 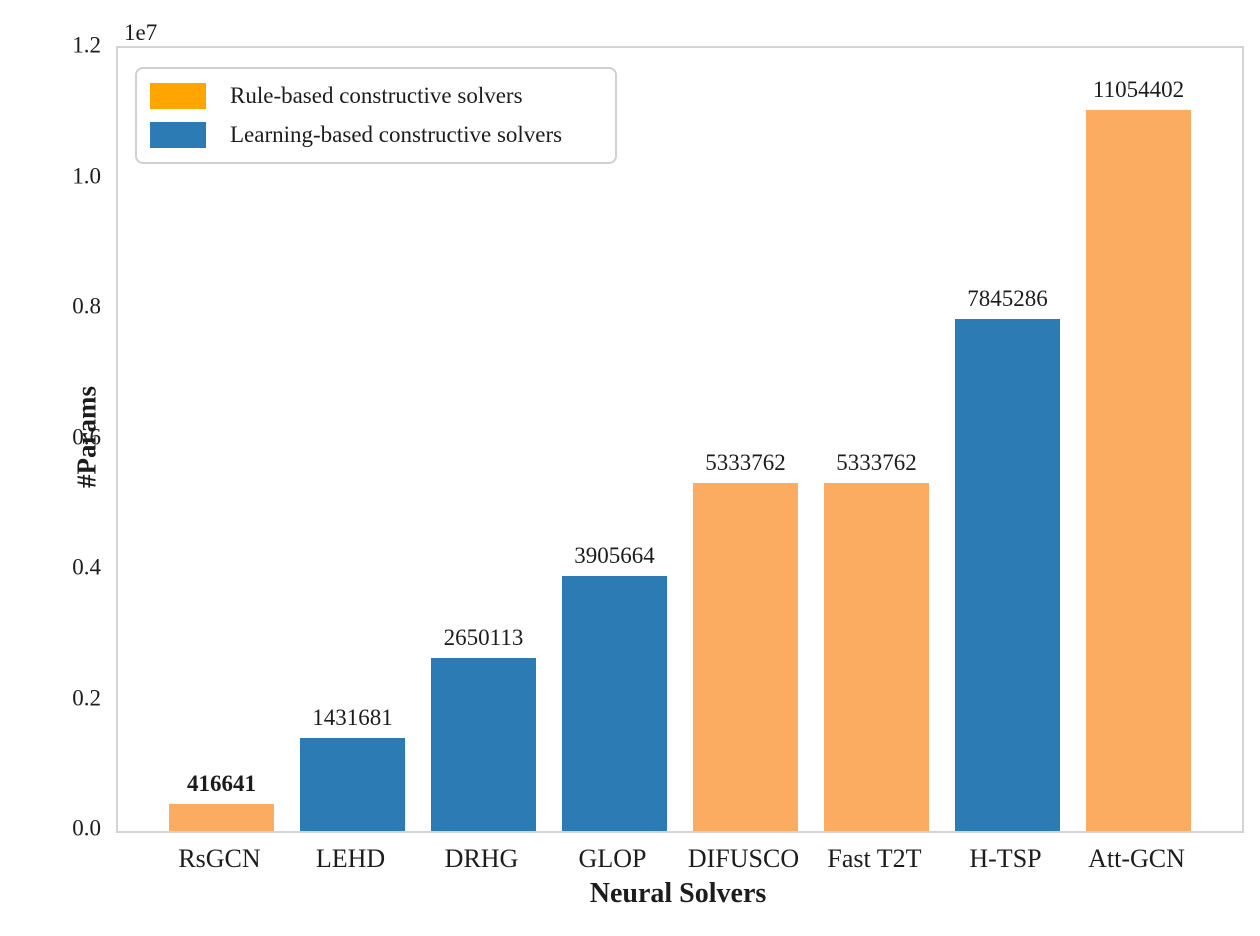 What do you see at coordinates (483, 637) in the screenshot?
I see `bar-value-label-DRHG: 2650113` at bounding box center [483, 637].